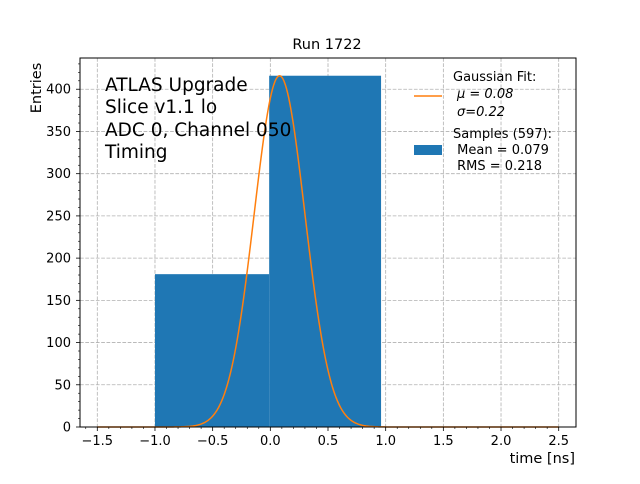  What do you see at coordinates (428, 150) in the screenshot?
I see `legend-hist-swatch` at bounding box center [428, 150].